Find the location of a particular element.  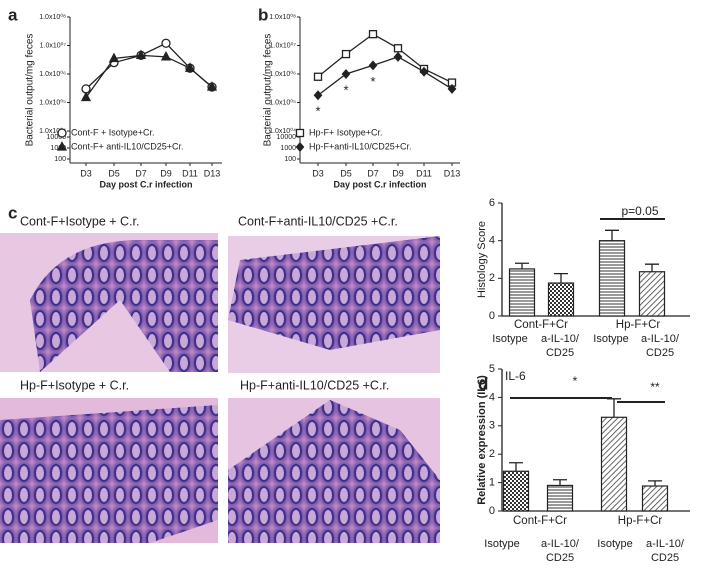

caption: Hp-F+Isotype + C.r. is located at coordinates (74, 385).